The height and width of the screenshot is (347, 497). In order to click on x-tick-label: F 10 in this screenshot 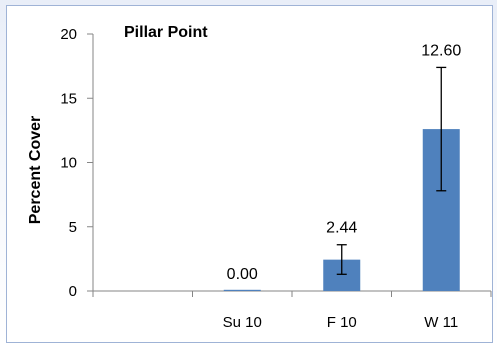, I will do `click(342, 322)`.